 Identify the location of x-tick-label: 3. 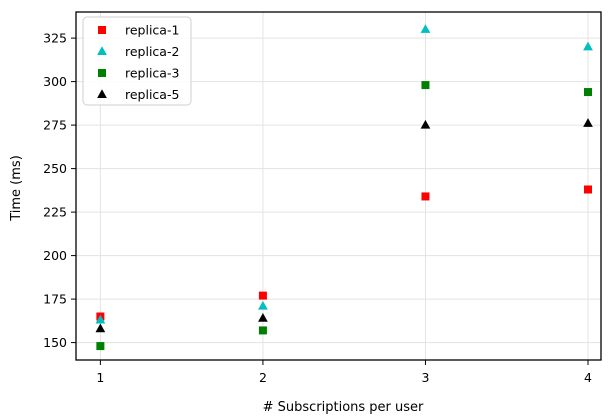
(425, 377).